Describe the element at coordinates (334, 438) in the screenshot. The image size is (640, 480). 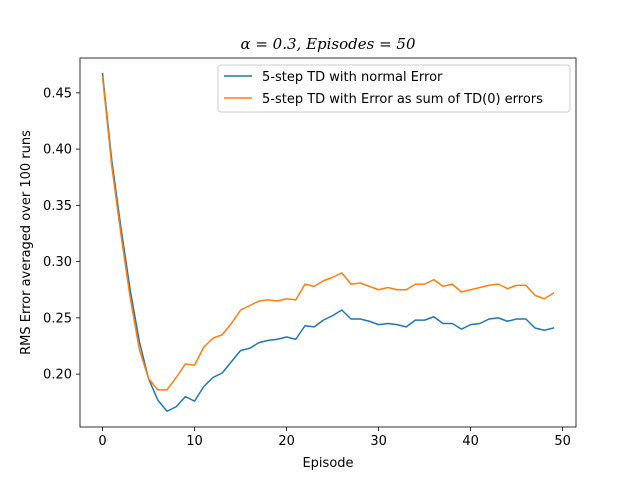
I see `x-axis: 0 10 20 30 40 50` at that location.